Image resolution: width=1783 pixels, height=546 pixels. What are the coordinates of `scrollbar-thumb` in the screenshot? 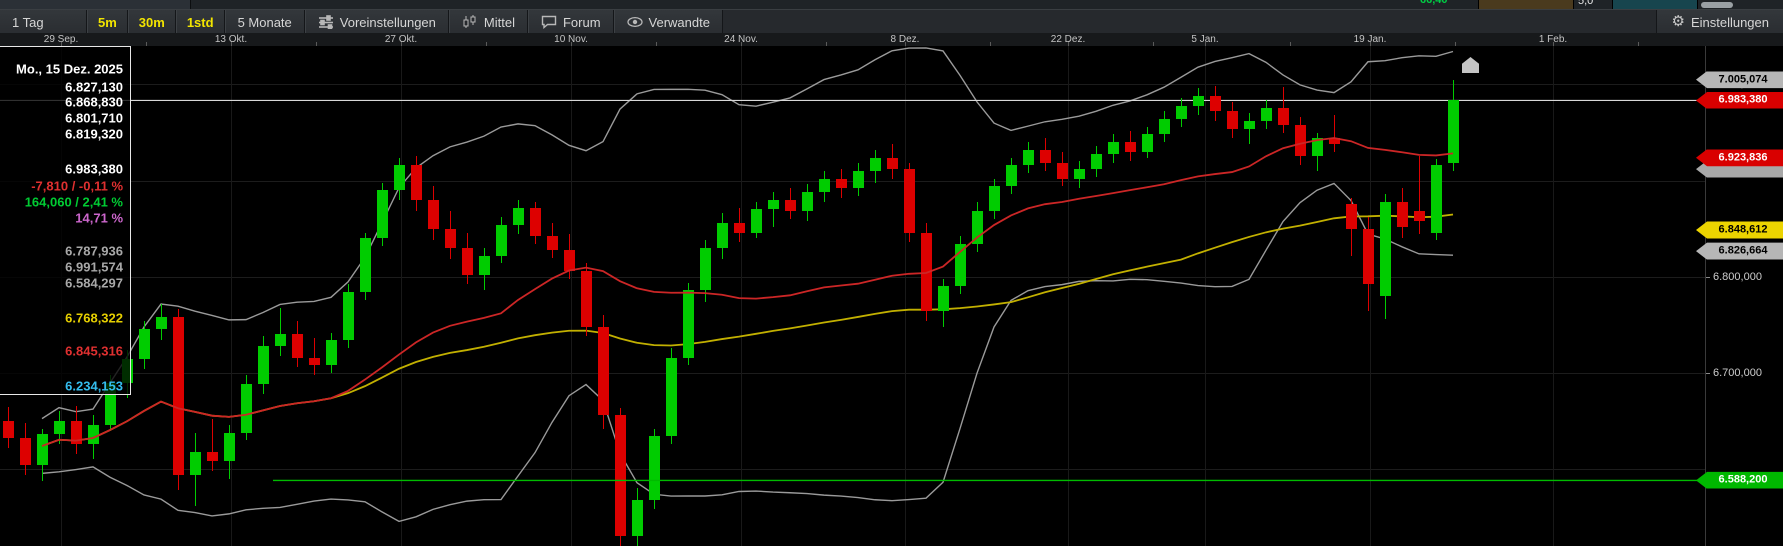 It's located at (1717, 5).